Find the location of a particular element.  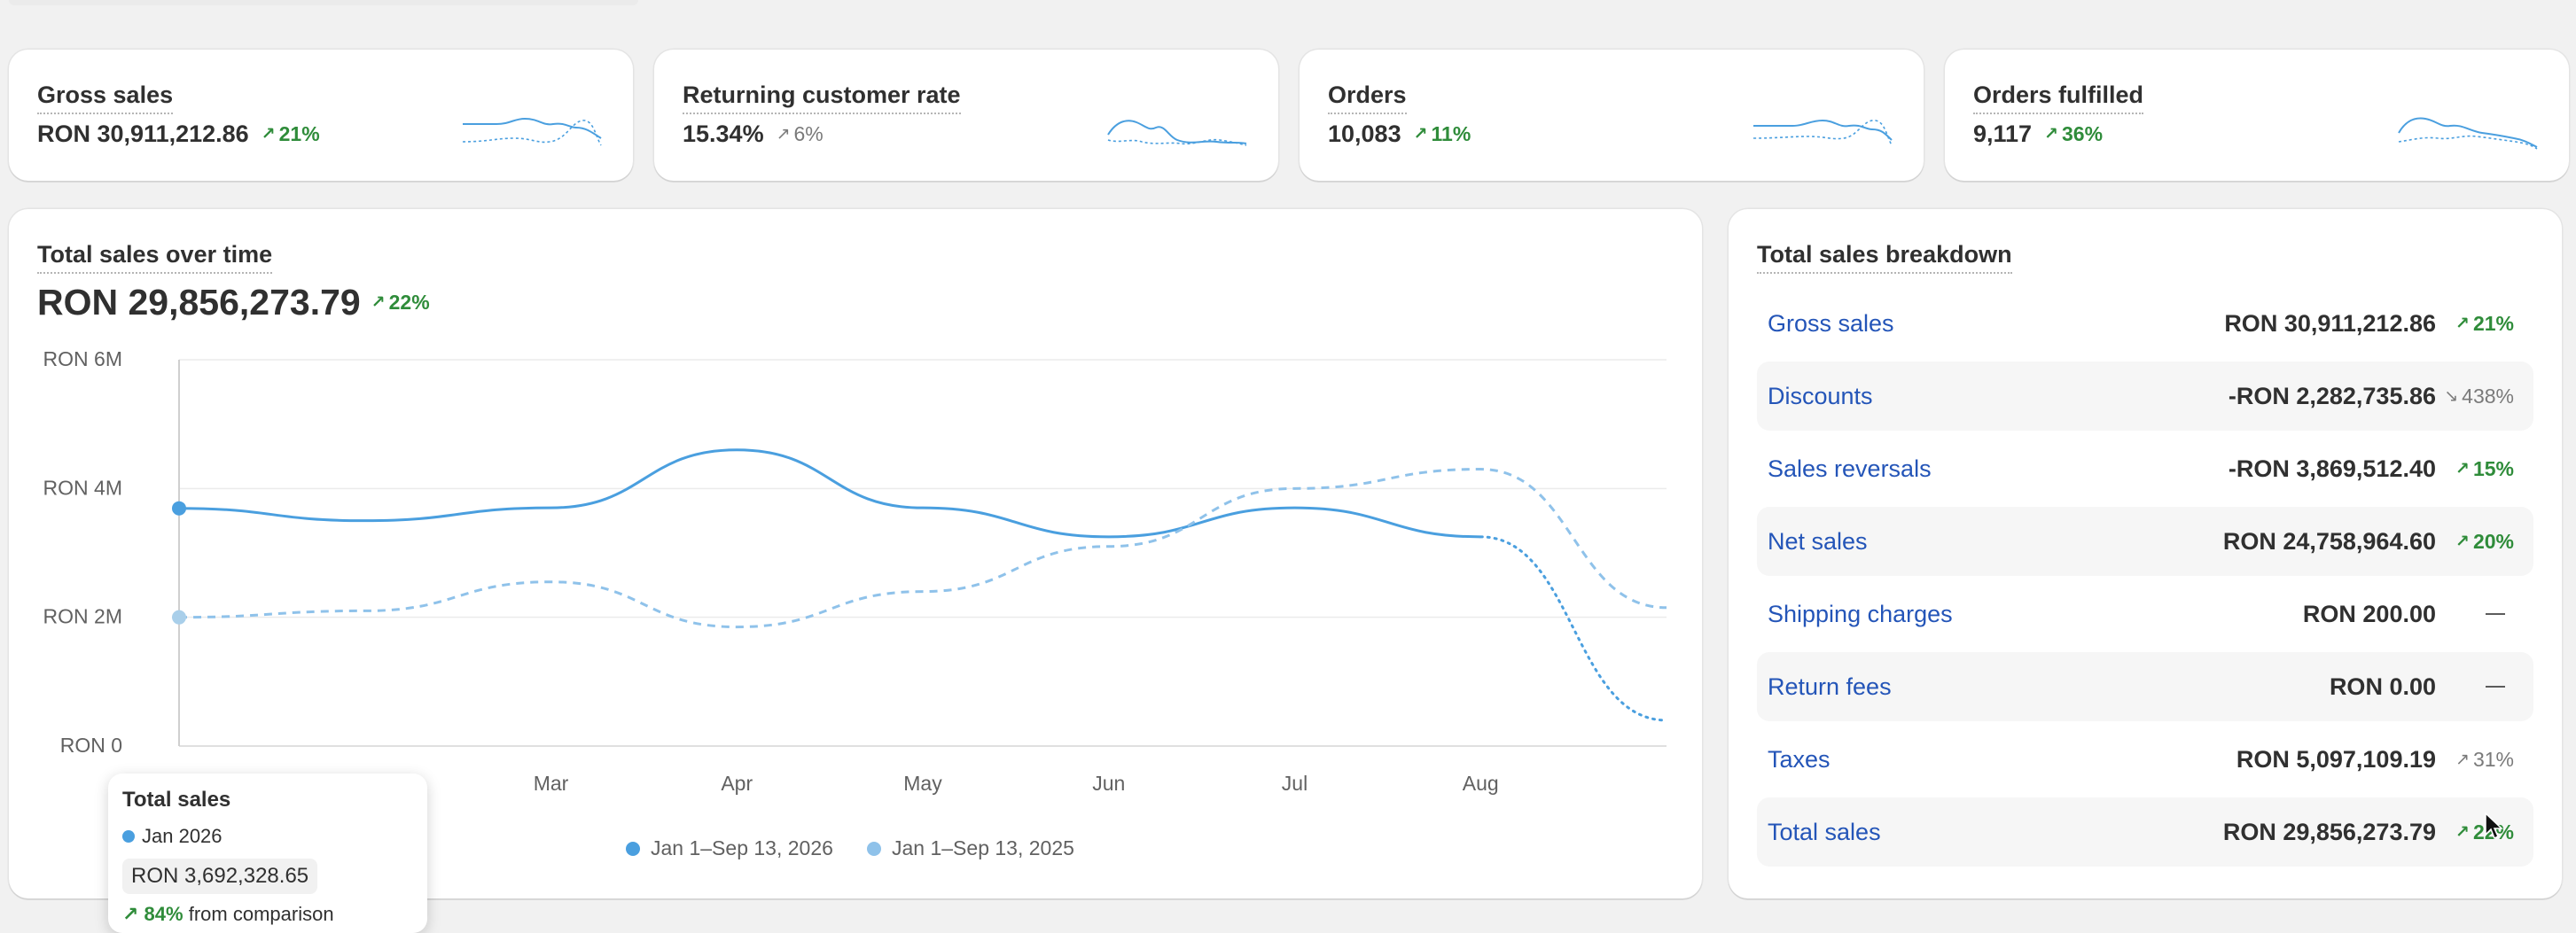

kpi-value: 10,083 is located at coordinates (1364, 134).